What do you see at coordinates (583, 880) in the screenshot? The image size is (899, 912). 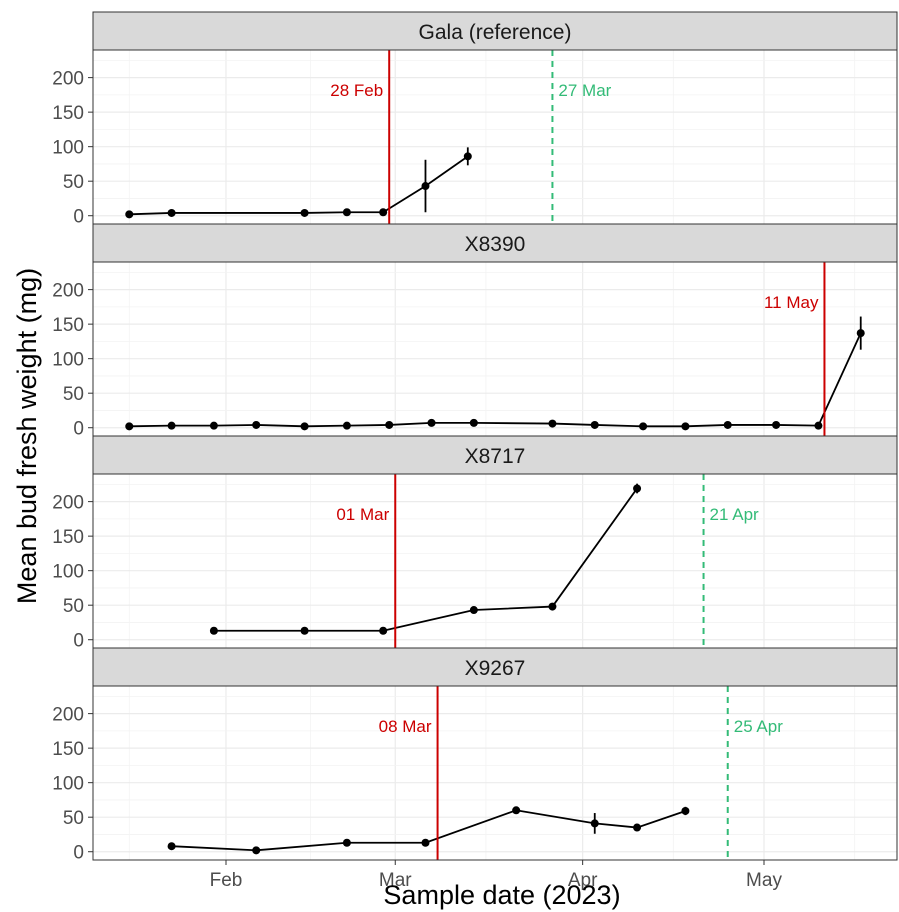 I see `x-tick-label: Apr` at bounding box center [583, 880].